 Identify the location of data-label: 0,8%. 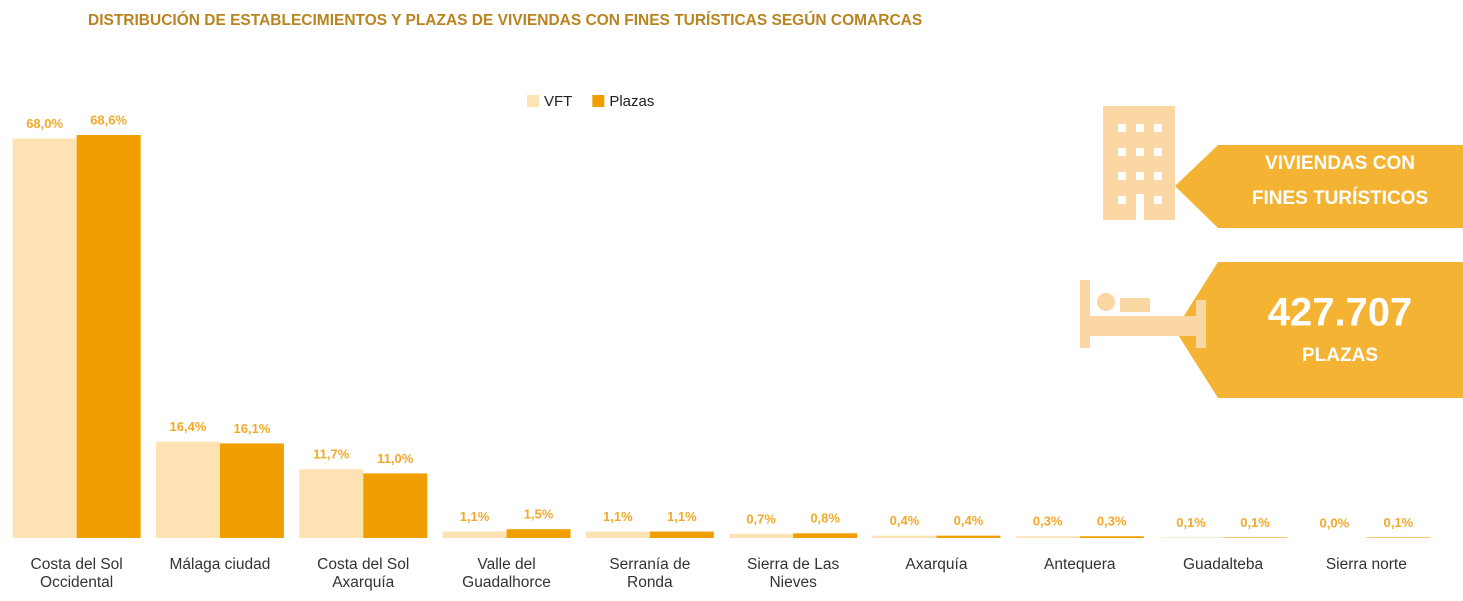
(825, 518).